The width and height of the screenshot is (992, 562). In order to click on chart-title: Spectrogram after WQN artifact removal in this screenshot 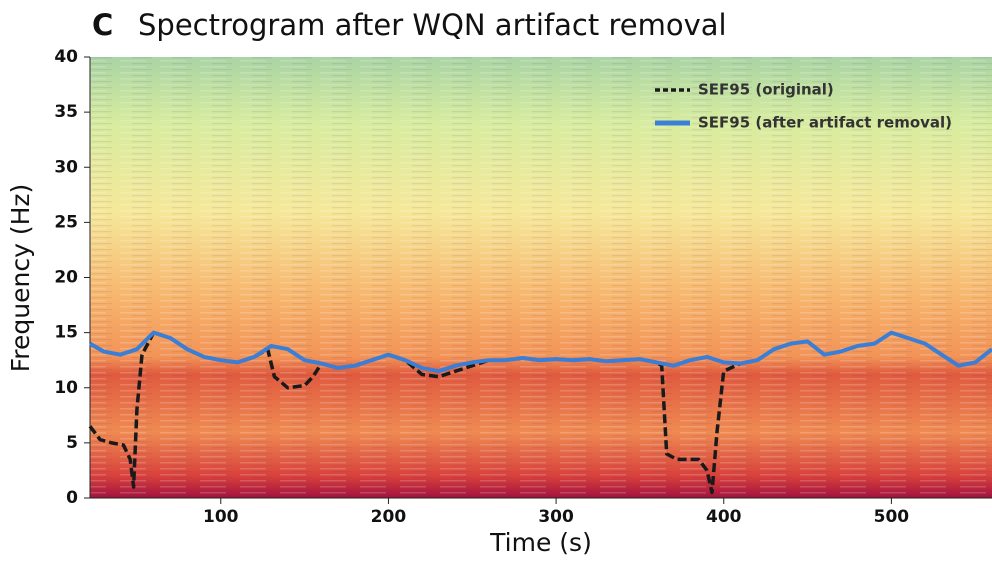, I will do `click(432, 25)`.